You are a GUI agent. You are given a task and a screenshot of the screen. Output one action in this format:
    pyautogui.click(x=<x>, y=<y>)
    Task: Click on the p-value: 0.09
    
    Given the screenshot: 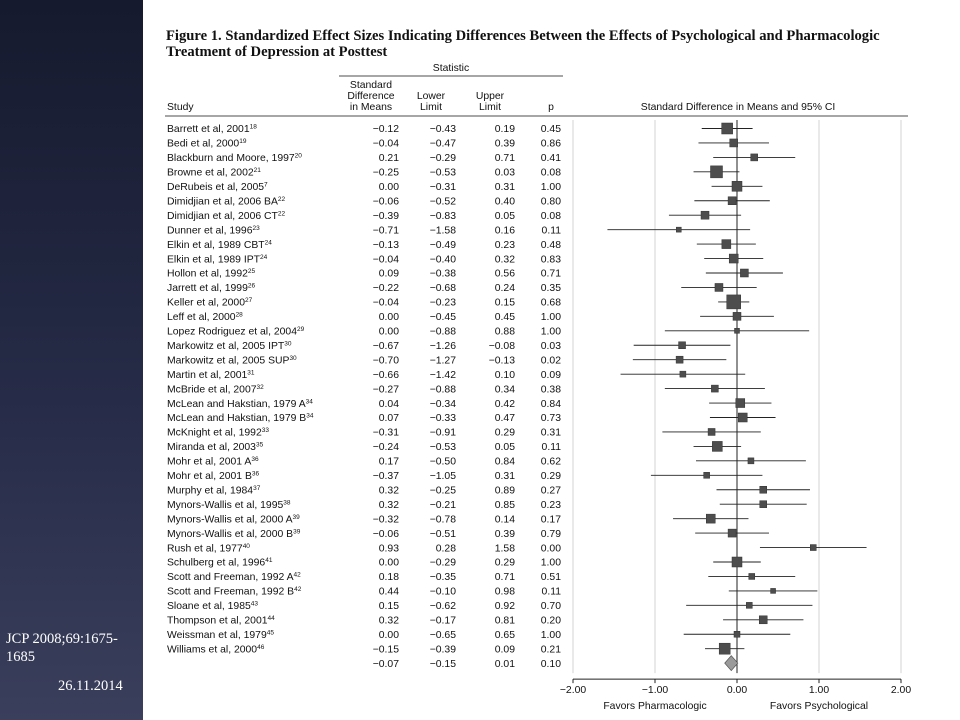 What is the action you would take?
    pyautogui.click(x=551, y=375)
    